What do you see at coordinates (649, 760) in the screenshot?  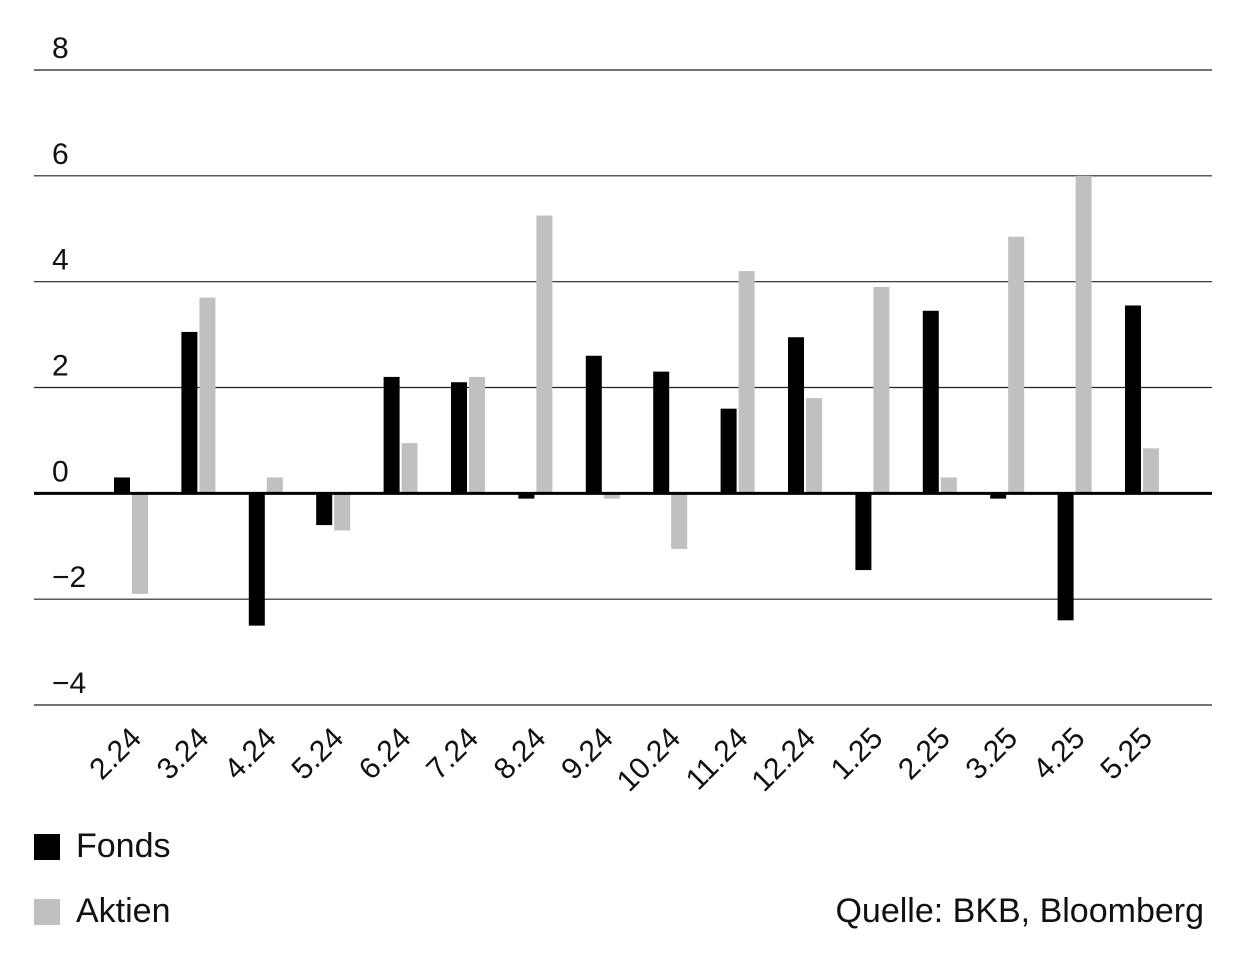 I see `x-tick-label: 10.24` at bounding box center [649, 760].